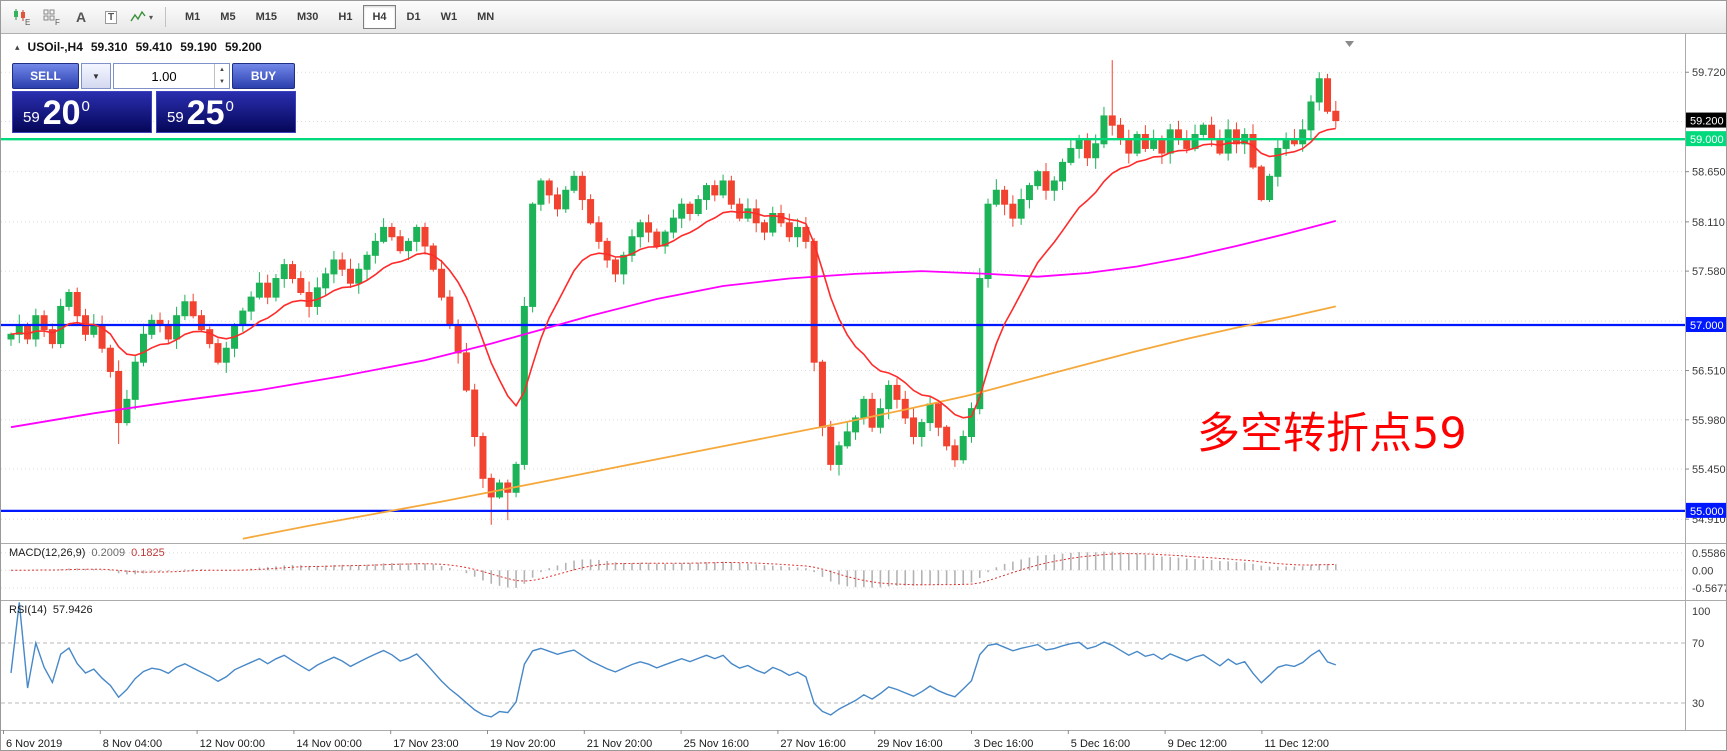 The width and height of the screenshot is (1727, 751). I want to click on hline-59-chip: 59.000, so click(1706, 139).